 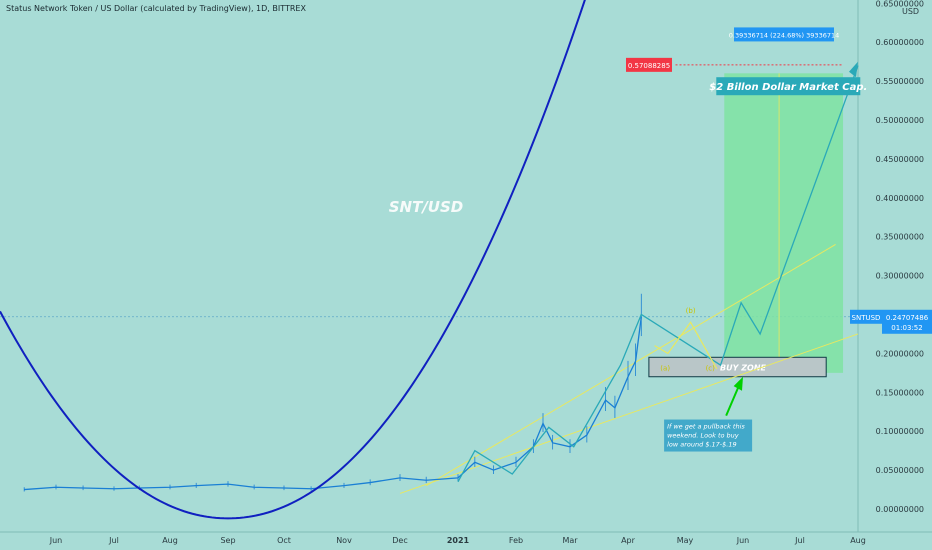 What do you see at coordinates (702, 445) in the screenshot?
I see `pullback-note-line3: low around $.17-$.19` at bounding box center [702, 445].